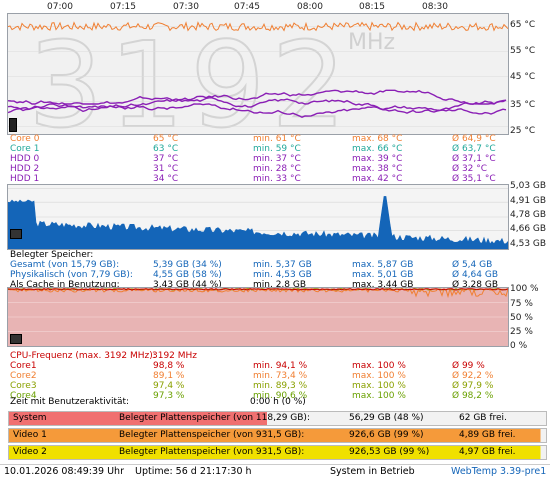  Describe the element at coordinates (277, 139) in the screenshot. I see `legend-min: min. 61 °C` at that location.